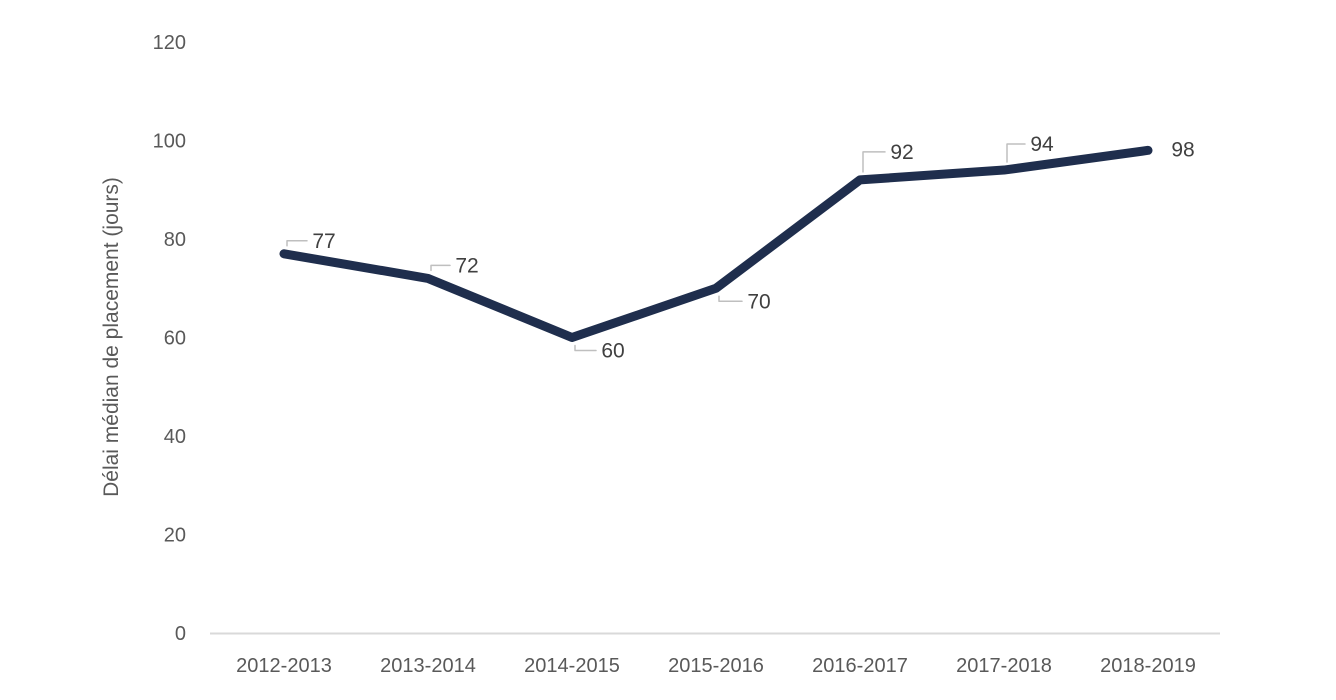  What do you see at coordinates (466, 265) in the screenshot?
I see `data-label: 72` at bounding box center [466, 265].